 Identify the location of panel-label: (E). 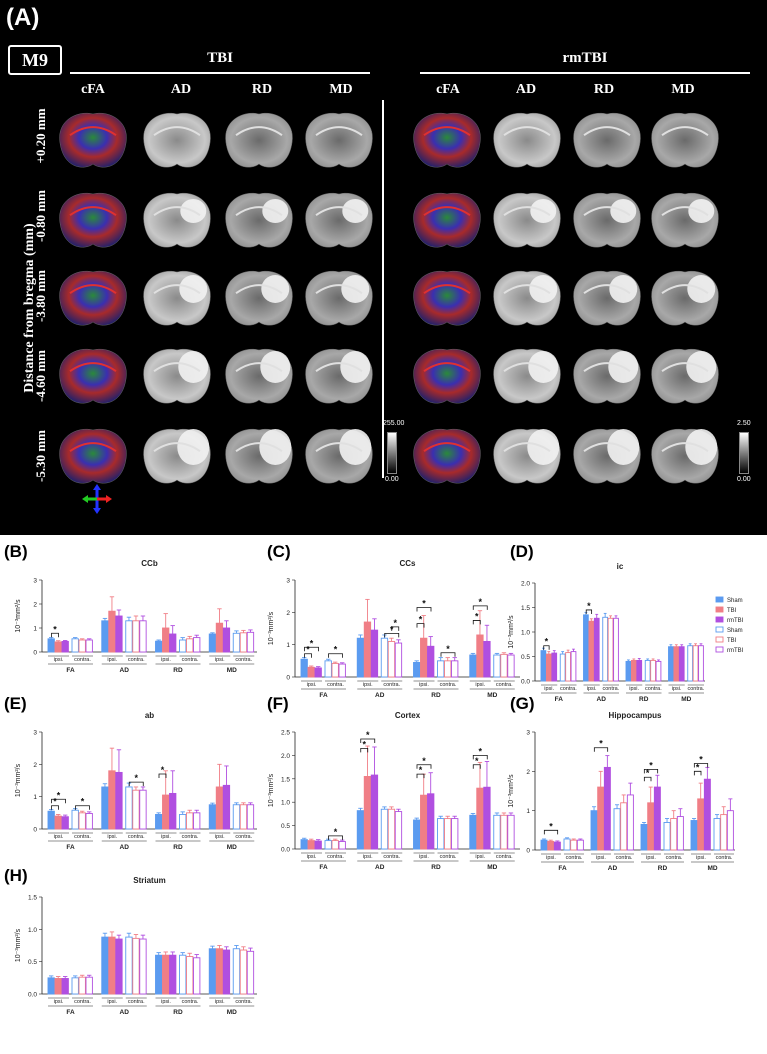
(15, 703).